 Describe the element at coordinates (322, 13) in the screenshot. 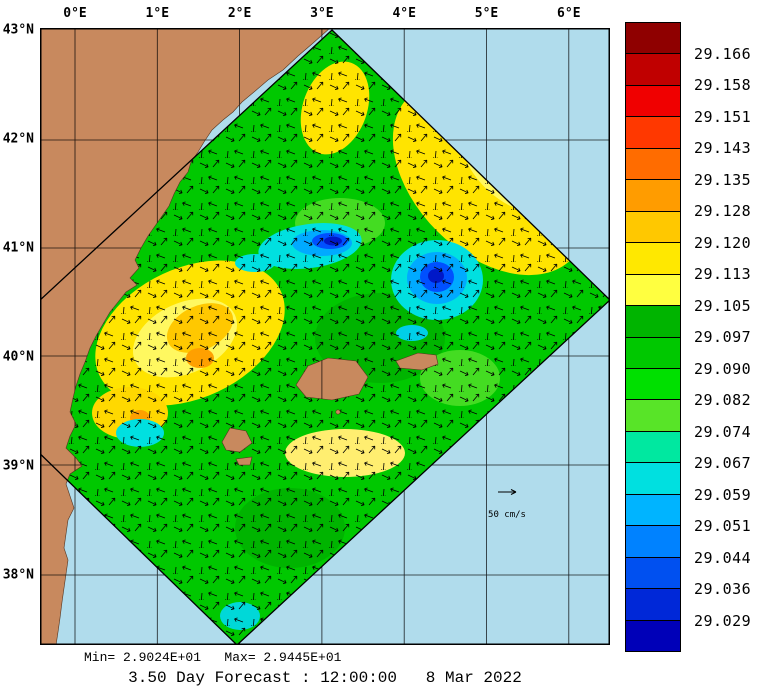

I see `lon-tick-label: 3°E` at that location.